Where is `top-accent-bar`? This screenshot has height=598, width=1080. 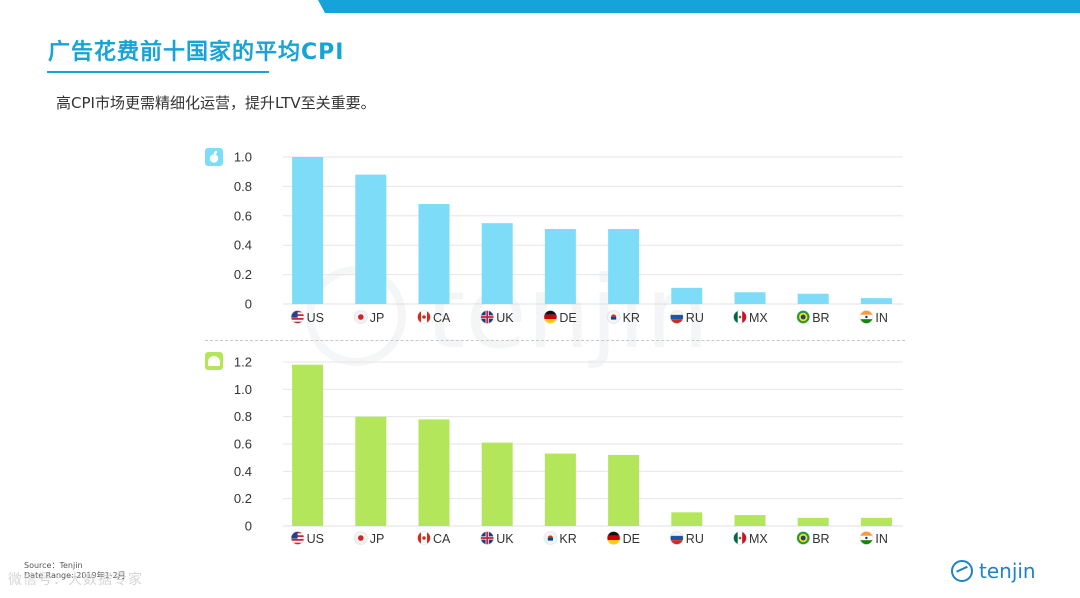 top-accent-bar is located at coordinates (699, 6).